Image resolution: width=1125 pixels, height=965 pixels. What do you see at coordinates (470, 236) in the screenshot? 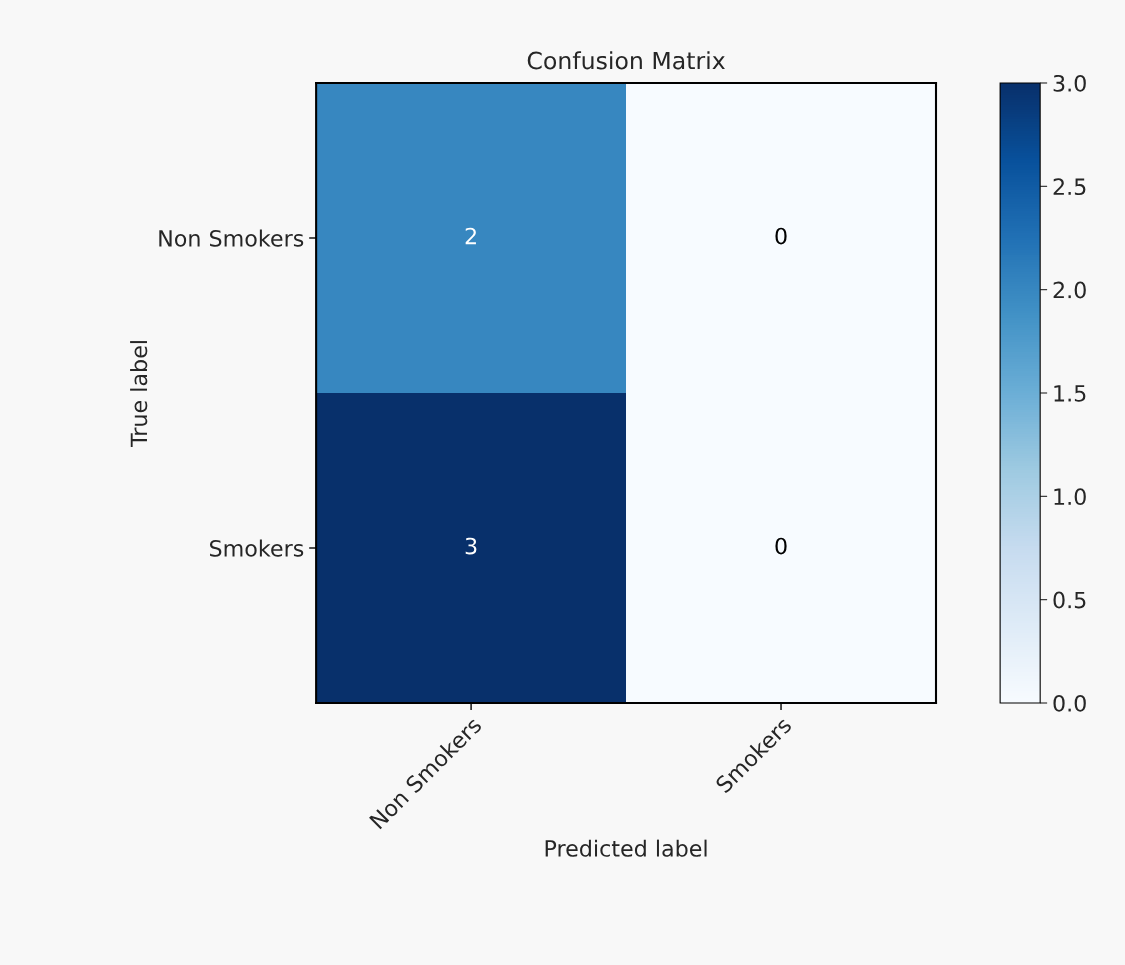
I see `data-label: 2` at bounding box center [470, 236].